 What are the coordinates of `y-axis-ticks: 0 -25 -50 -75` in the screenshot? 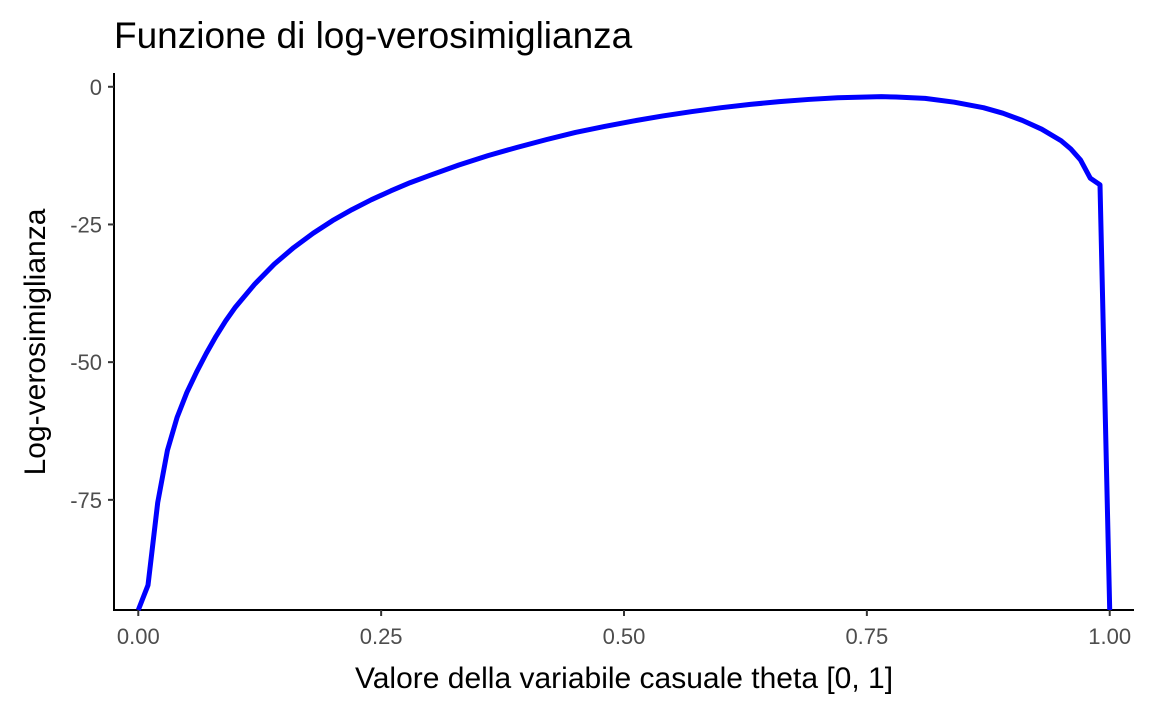 It's located at (92, 294).